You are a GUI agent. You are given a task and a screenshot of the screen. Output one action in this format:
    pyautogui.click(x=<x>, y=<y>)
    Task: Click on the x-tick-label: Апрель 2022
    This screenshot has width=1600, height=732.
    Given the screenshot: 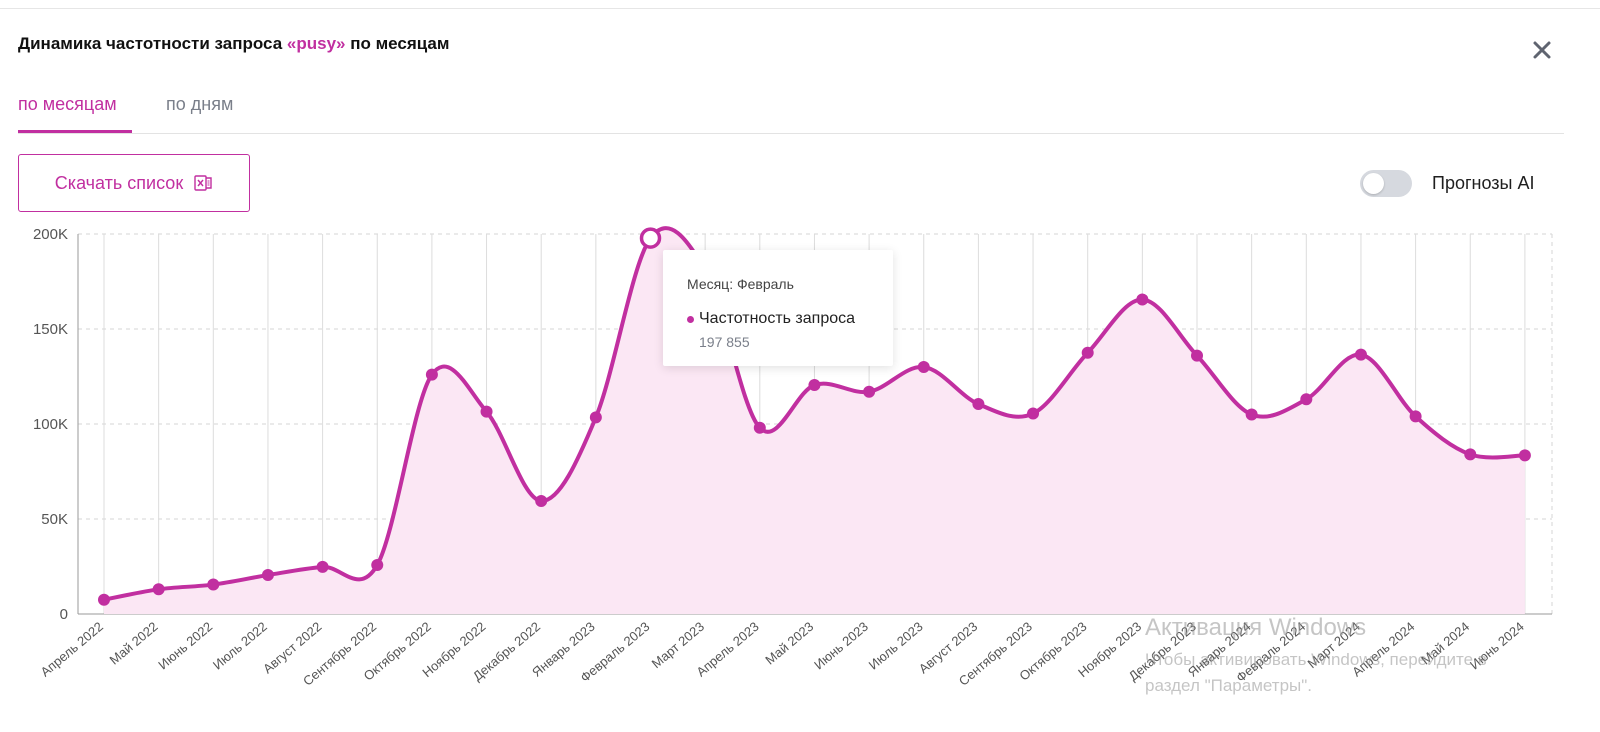 What is the action you would take?
    pyautogui.click(x=72, y=649)
    